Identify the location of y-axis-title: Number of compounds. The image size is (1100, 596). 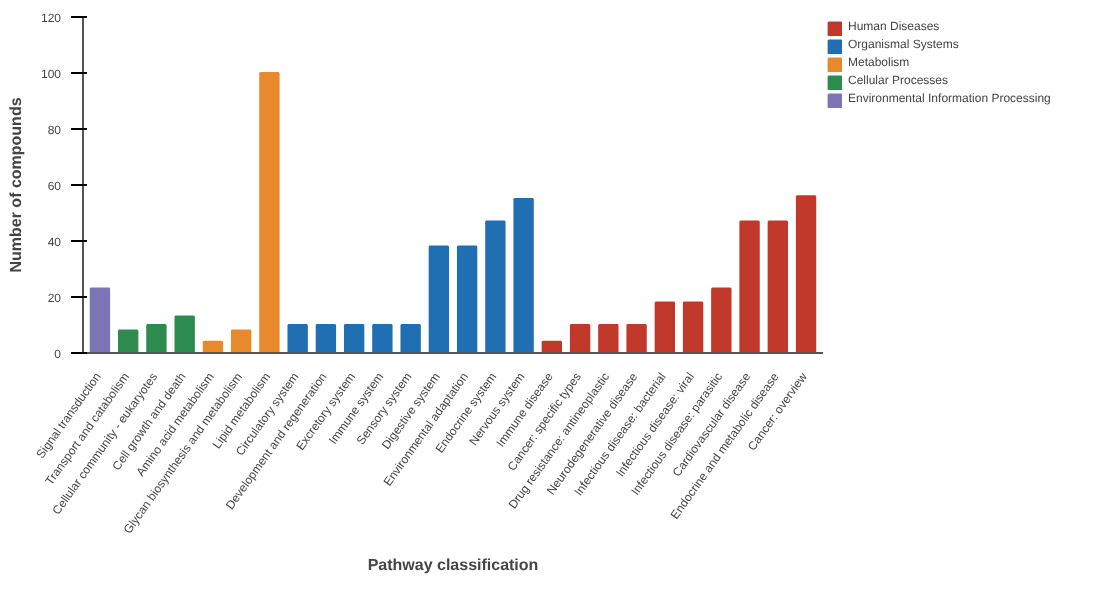
(15, 184).